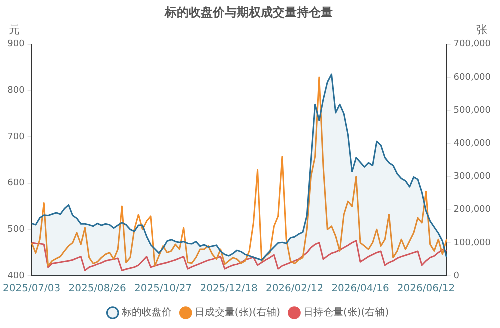 The height and width of the screenshot is (328, 500). Describe the element at coordinates (473, 177) in the screenshot. I see `y2-tick-label: 300,000` at that location.